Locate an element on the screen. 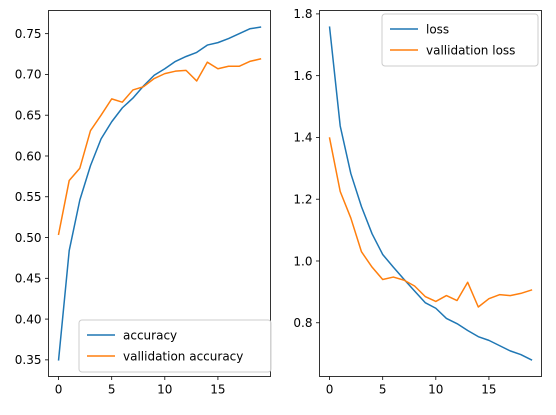 The height and width of the screenshot is (415, 556). y-tick-label: 0.65 is located at coordinates (28, 116).